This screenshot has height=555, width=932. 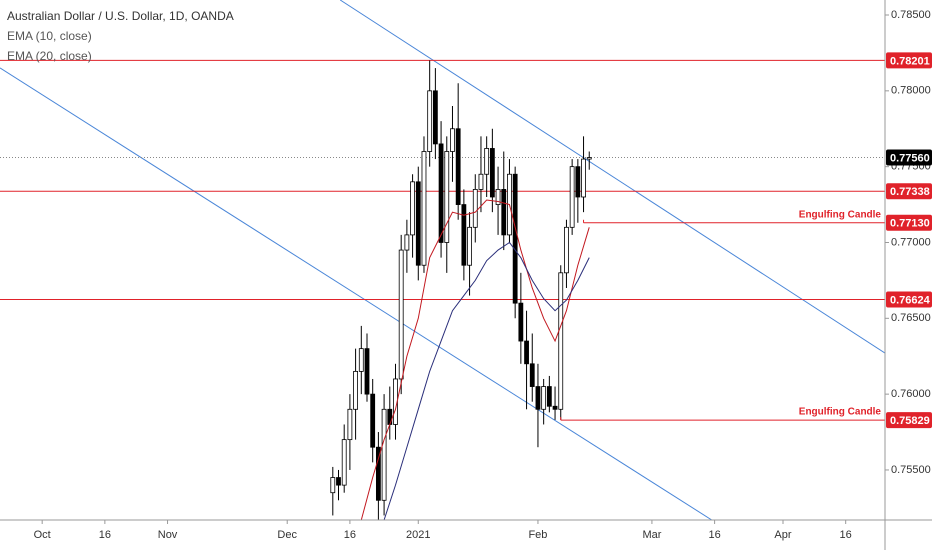 What do you see at coordinates (418, 535) in the screenshot?
I see `x-tick-label: 2021` at bounding box center [418, 535].